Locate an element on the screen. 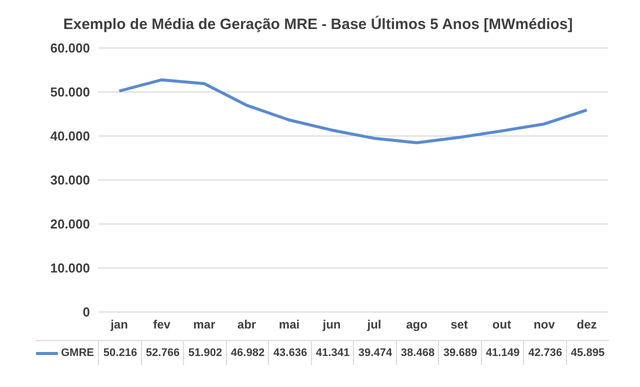  data-label: 39.689 is located at coordinates (460, 352).